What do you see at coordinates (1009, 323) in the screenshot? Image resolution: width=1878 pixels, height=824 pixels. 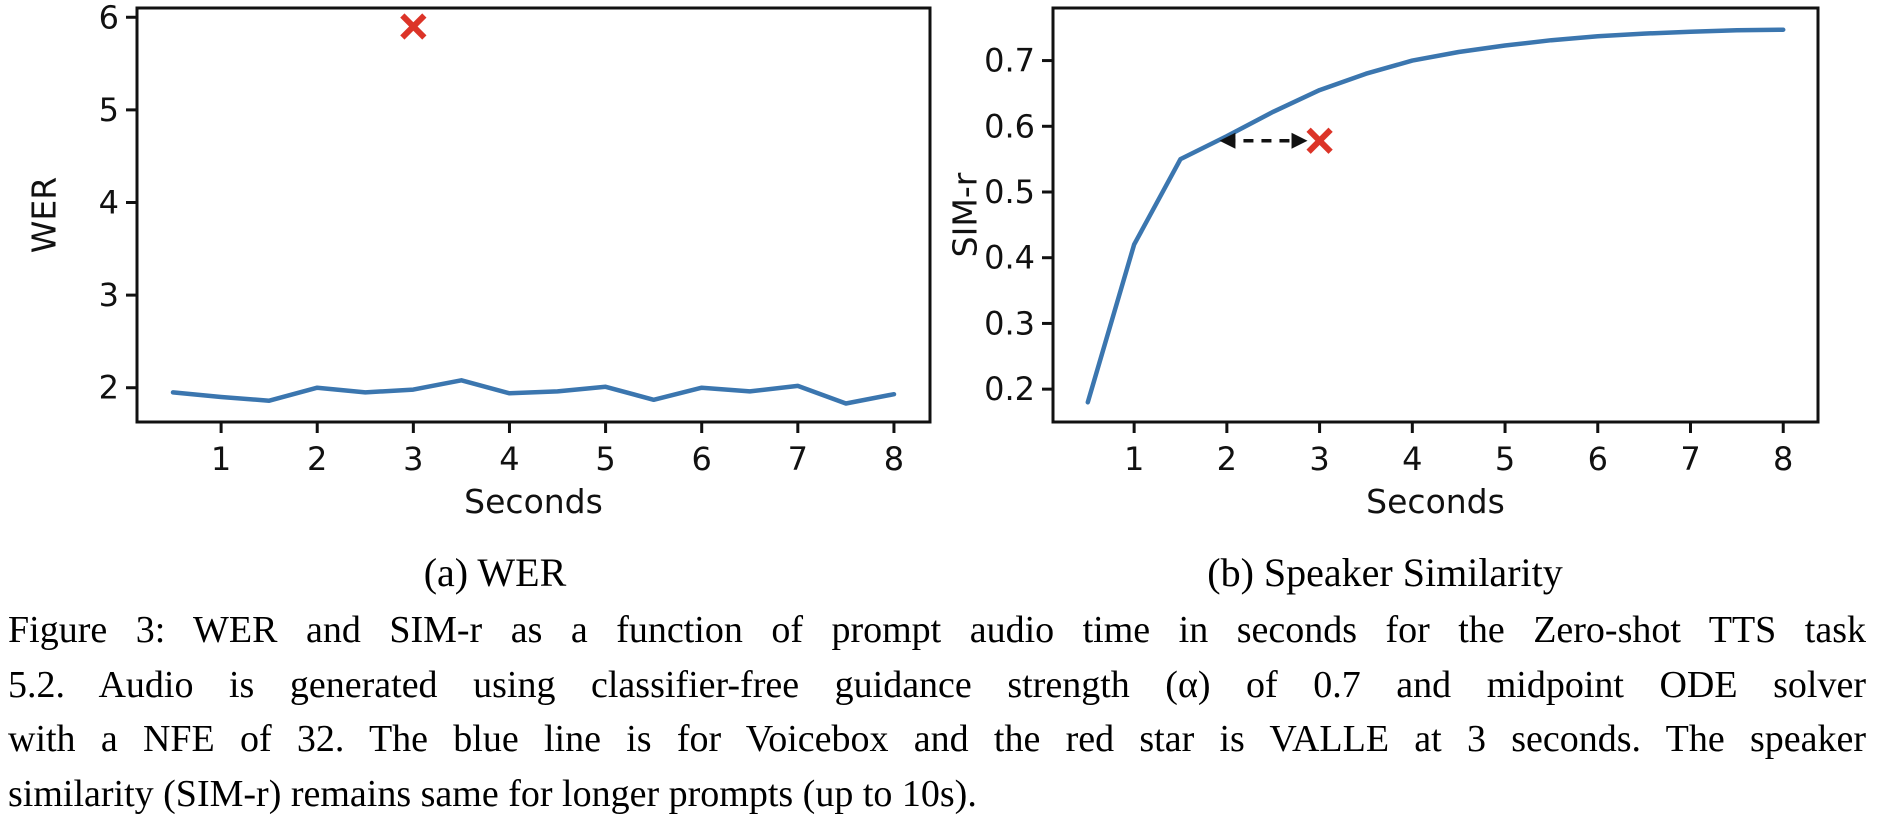 I see `y-tick-label: 0.3` at bounding box center [1009, 323].